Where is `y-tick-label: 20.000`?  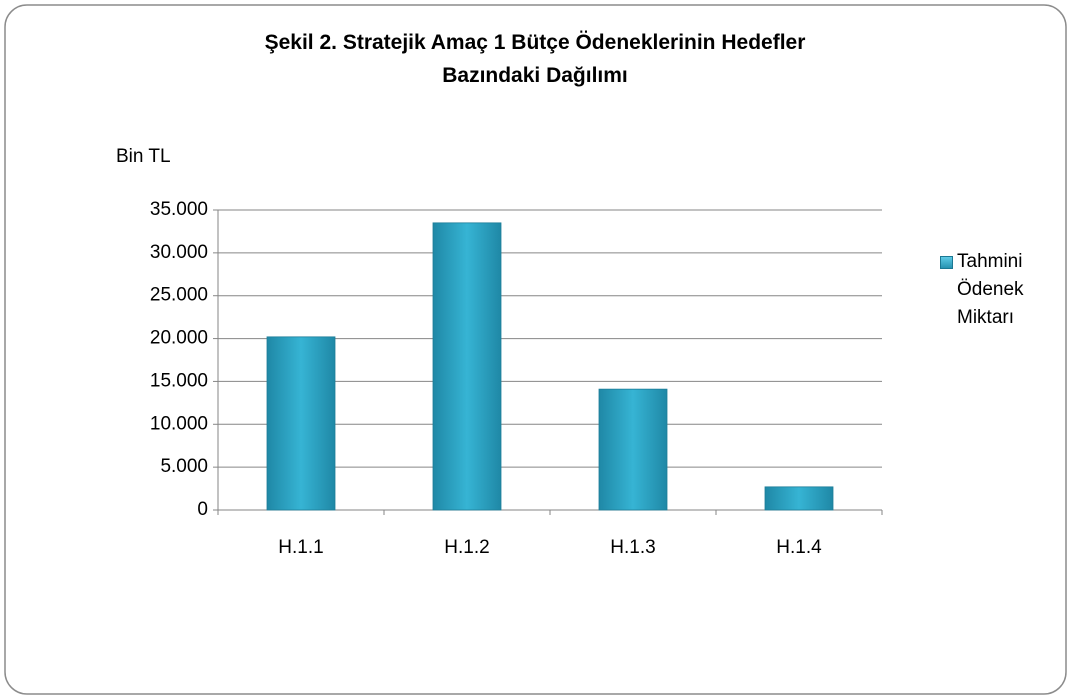 y-tick-label: 20.000 is located at coordinates (179, 338).